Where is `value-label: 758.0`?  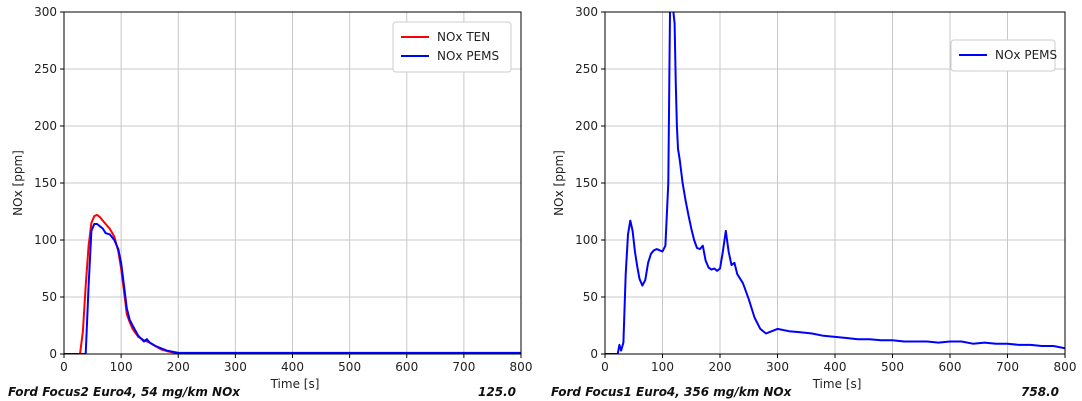 value-label: 758.0 is located at coordinates (1040, 392).